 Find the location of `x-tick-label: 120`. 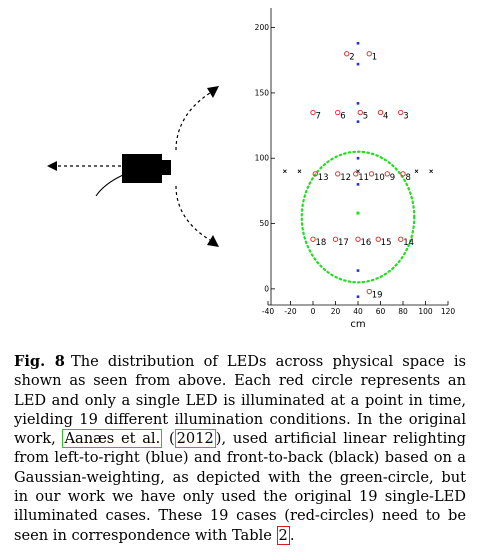

x-tick-label: 120 is located at coordinates (448, 311).